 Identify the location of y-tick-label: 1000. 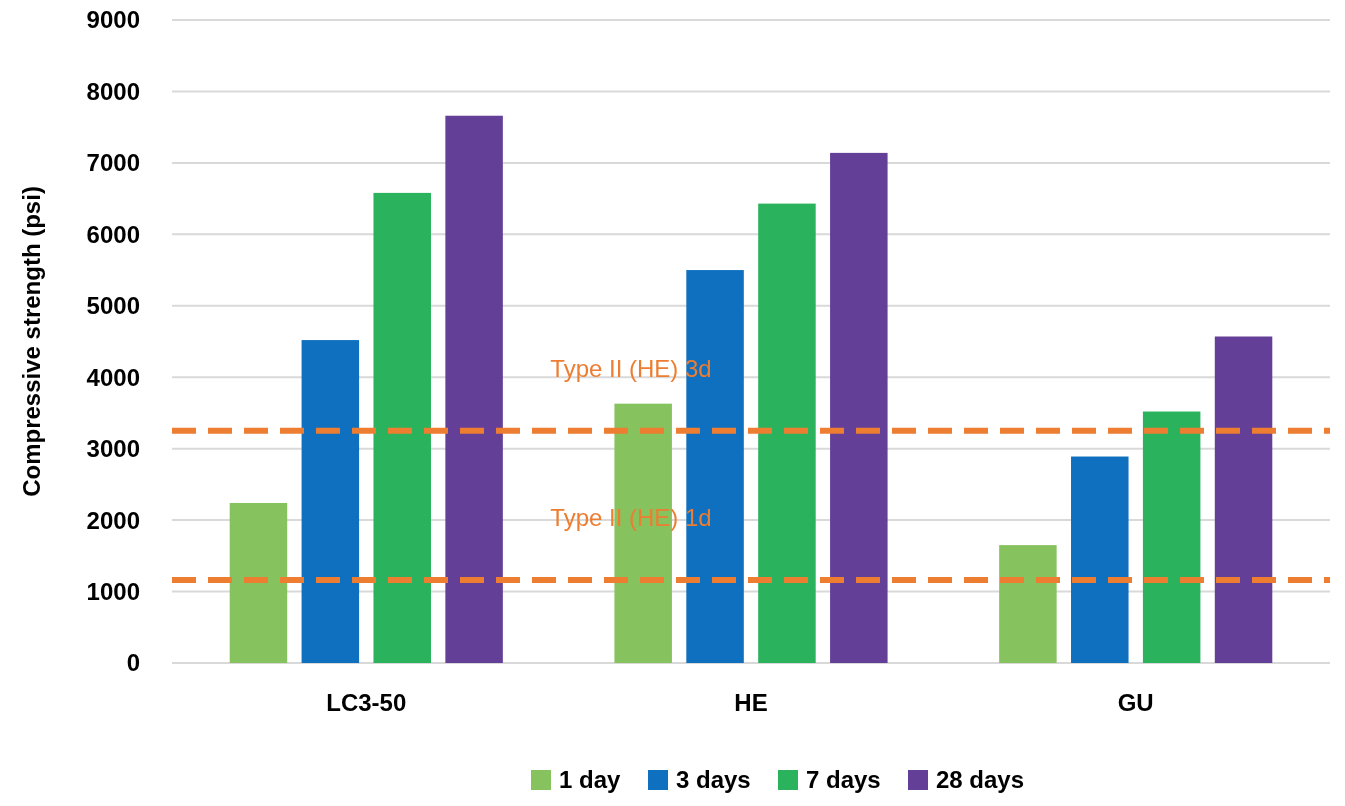
(113, 591).